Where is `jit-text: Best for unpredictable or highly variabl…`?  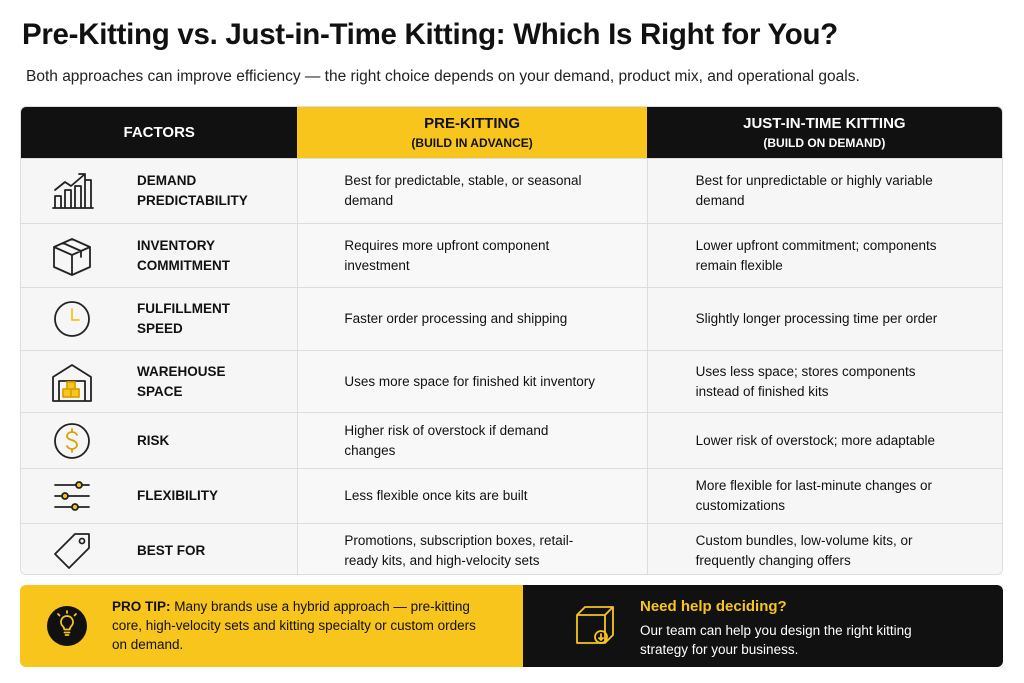
jit-text: Best for unpredictable or highly variabl… is located at coordinates (814, 190).